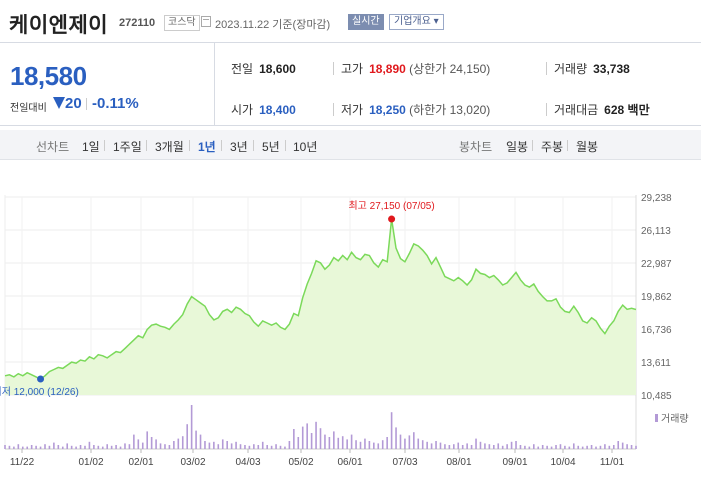 The image size is (701, 489). I want to click on y-tick-label: 13,611, so click(656, 363).